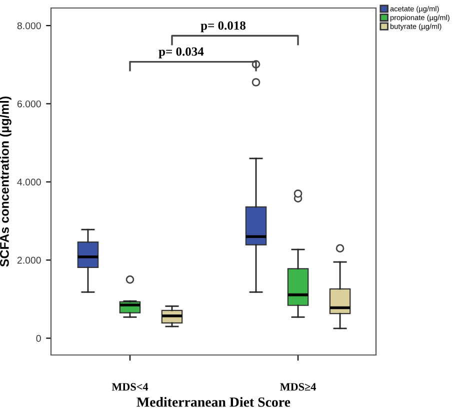 The image size is (458, 415). What do you see at coordinates (29, 104) in the screenshot?
I see `y-tick-label: 6.000` at bounding box center [29, 104].